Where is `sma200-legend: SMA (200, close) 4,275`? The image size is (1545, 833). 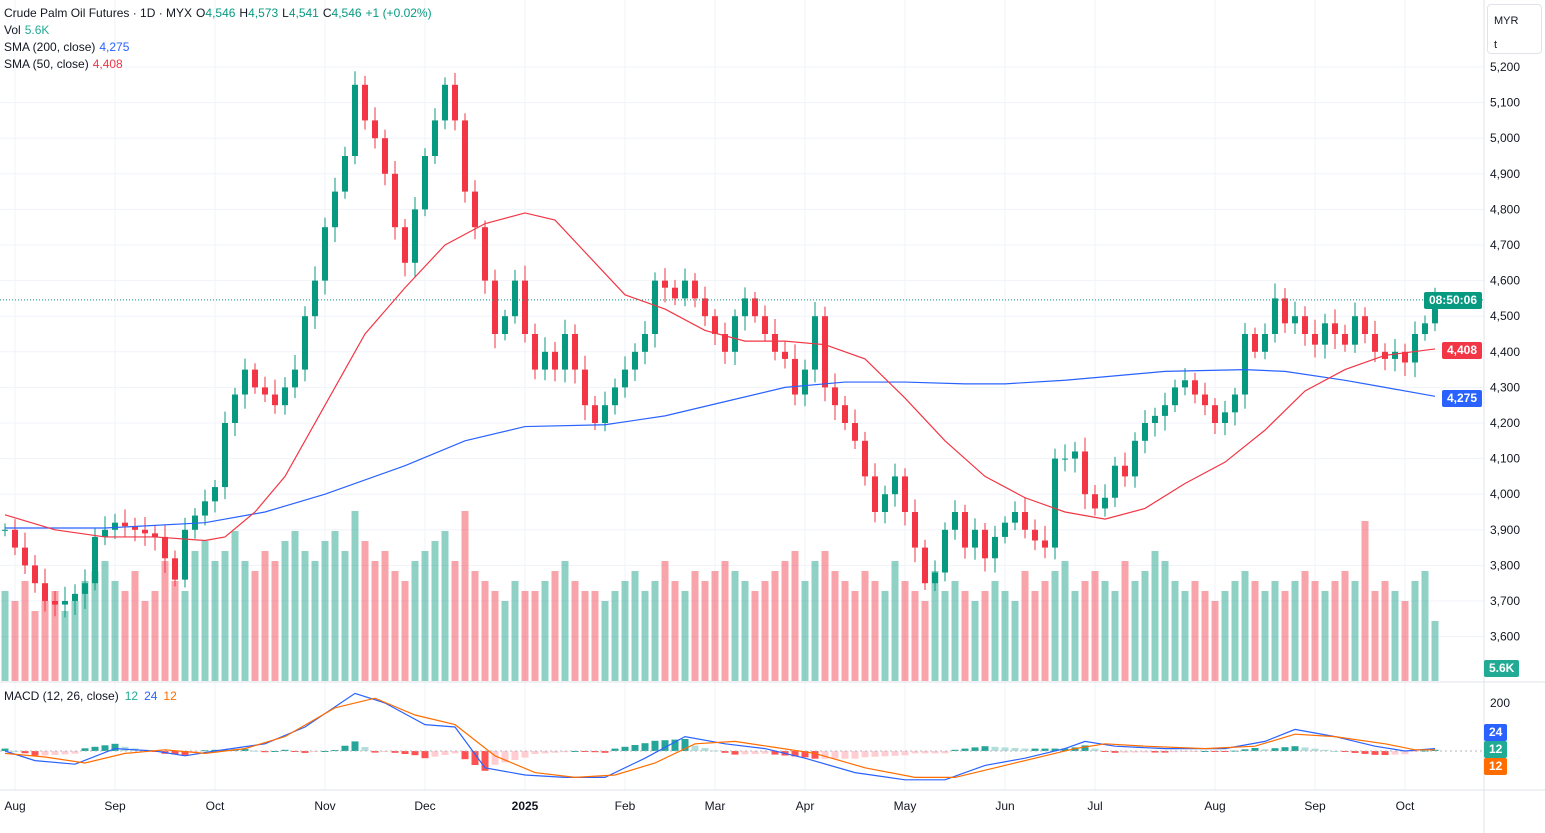 sma200-legend: SMA (200, close) 4,275 is located at coordinates (218, 47).